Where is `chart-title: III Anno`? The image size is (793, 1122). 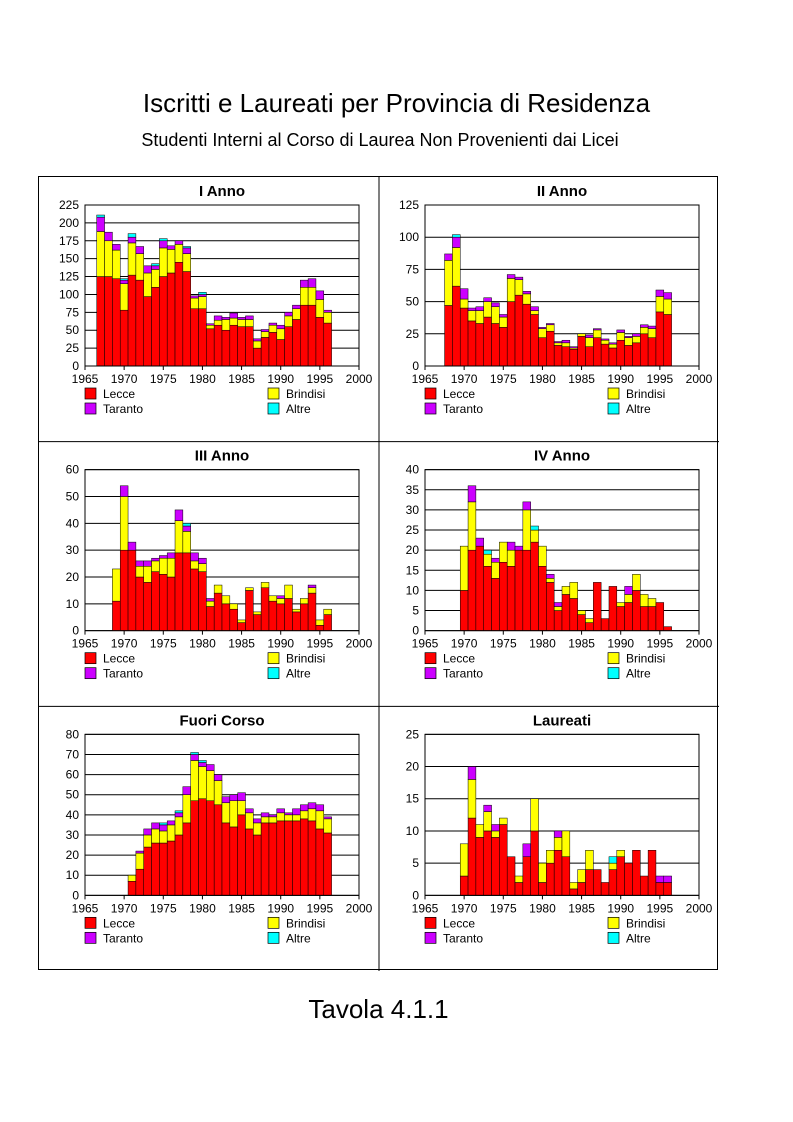
chart-title: III Anno is located at coordinates (222, 456).